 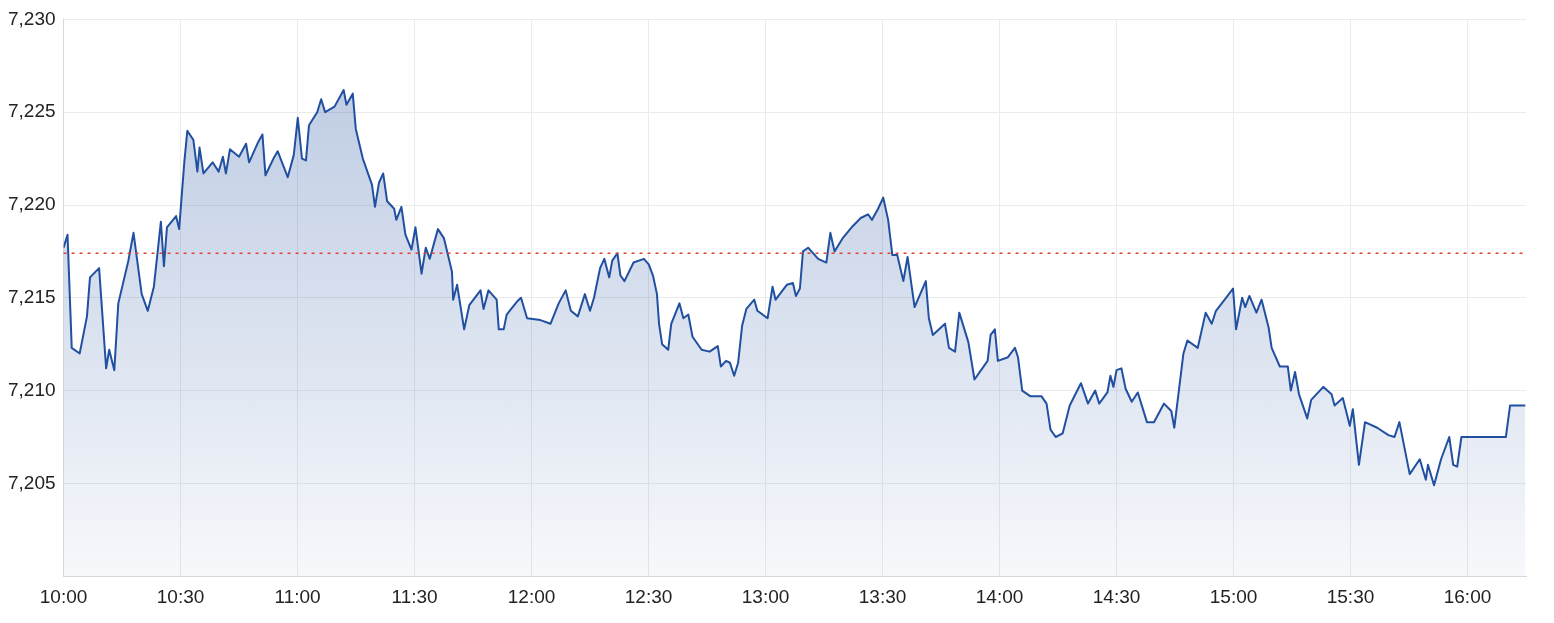 What do you see at coordinates (180, 596) in the screenshot?
I see `x-tick-label: 10:30` at bounding box center [180, 596].